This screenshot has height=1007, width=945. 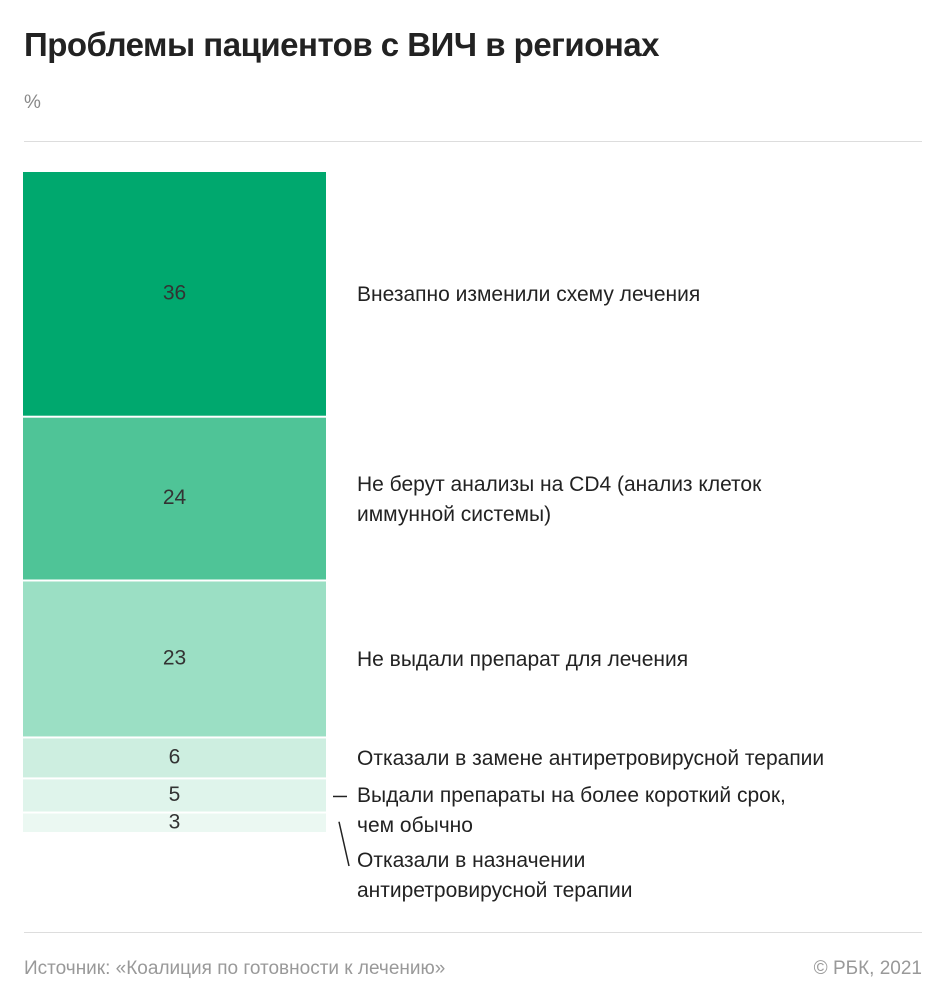 What do you see at coordinates (867, 968) in the screenshot?
I see `credit: © РБК, 2021` at bounding box center [867, 968].